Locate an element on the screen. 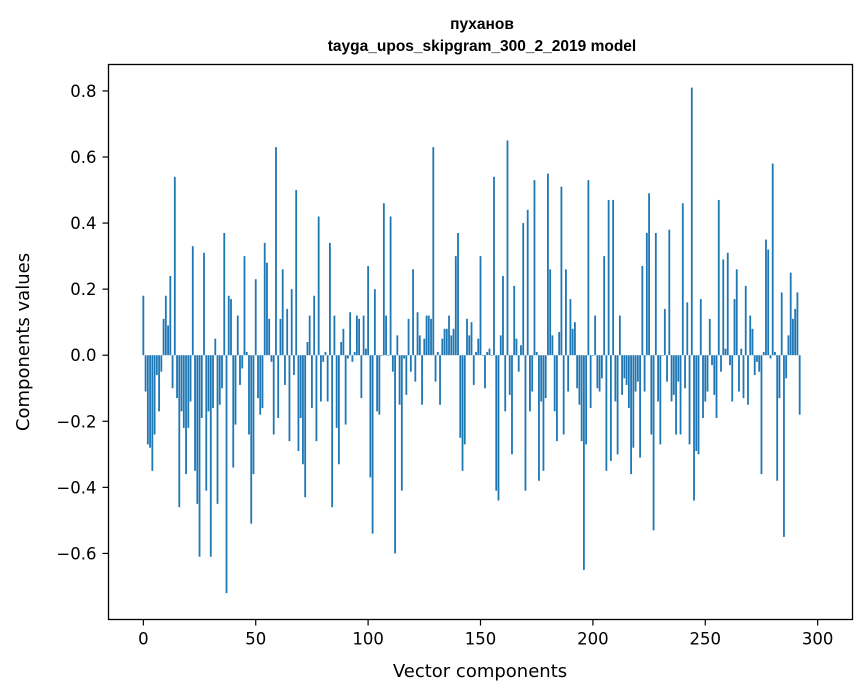 This screenshot has height=696, width=867. x-tick-label: 100 is located at coordinates (368, 639).